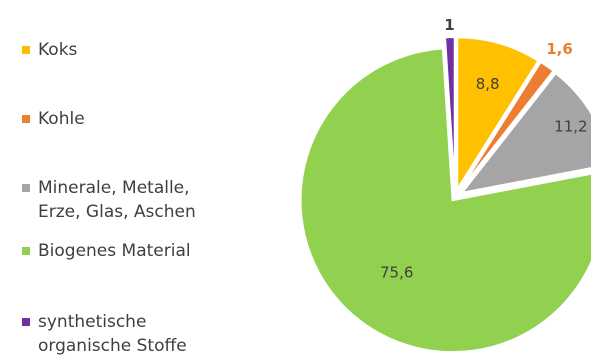  I want to click on legend-item-kohle: Kohle, so click(53, 119).